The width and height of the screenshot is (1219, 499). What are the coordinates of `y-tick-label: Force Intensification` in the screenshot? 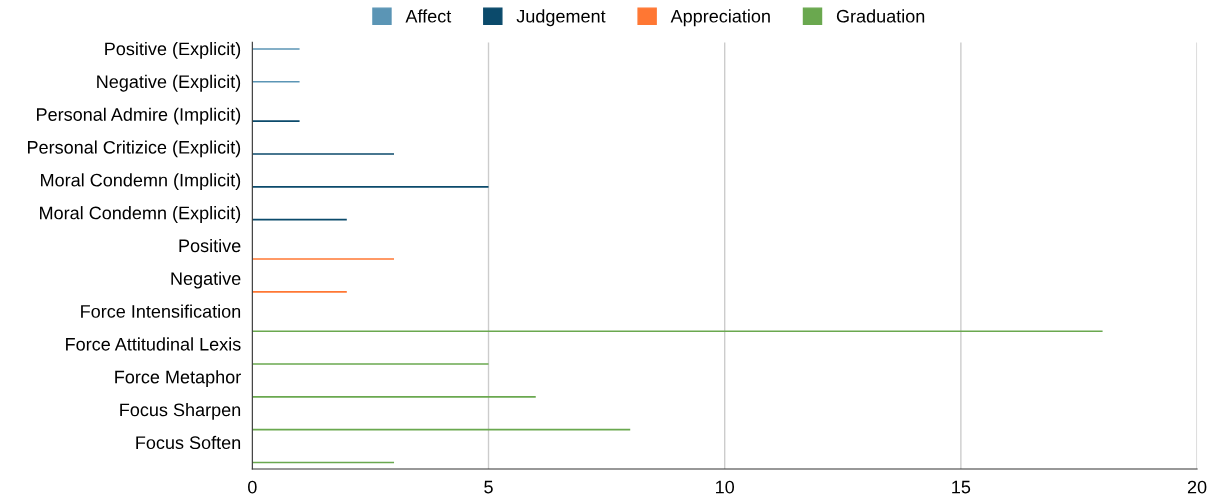 It's located at (161, 311).